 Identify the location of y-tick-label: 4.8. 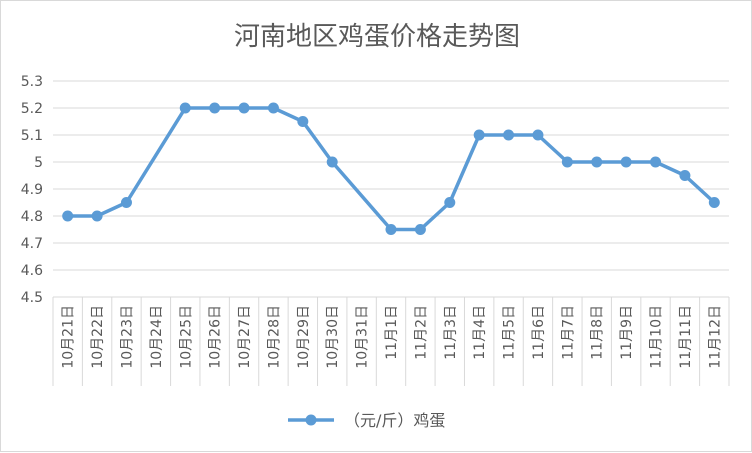
(32, 217).